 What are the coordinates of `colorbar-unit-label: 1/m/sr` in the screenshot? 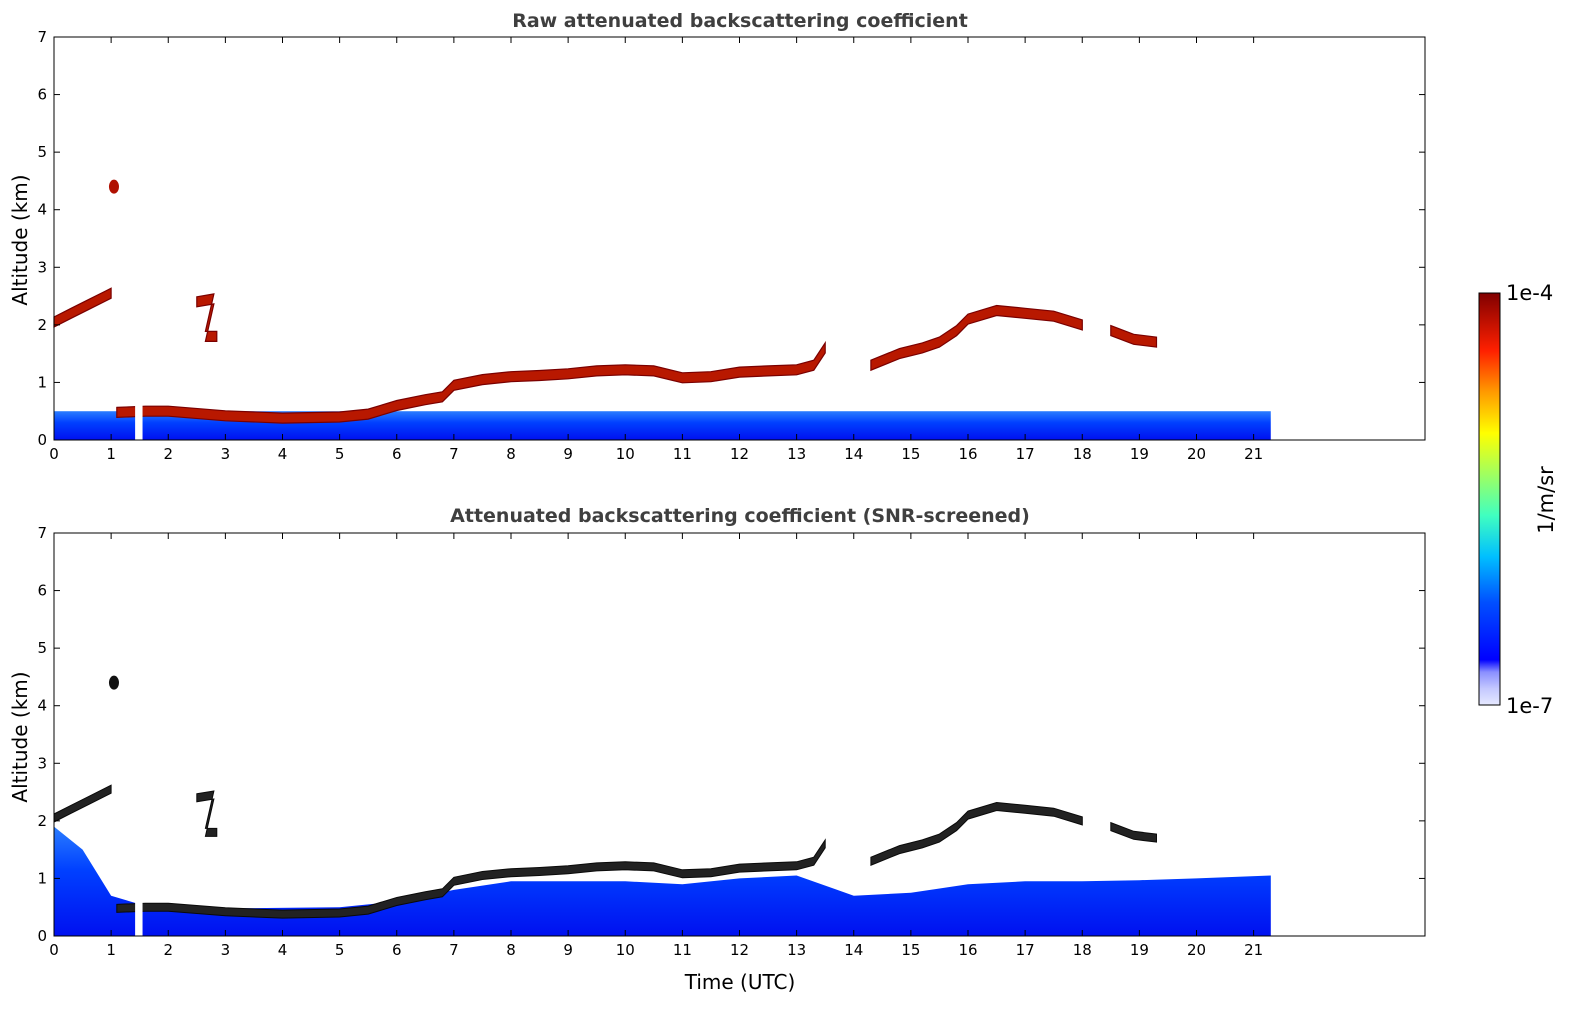 It's located at (1546, 500).